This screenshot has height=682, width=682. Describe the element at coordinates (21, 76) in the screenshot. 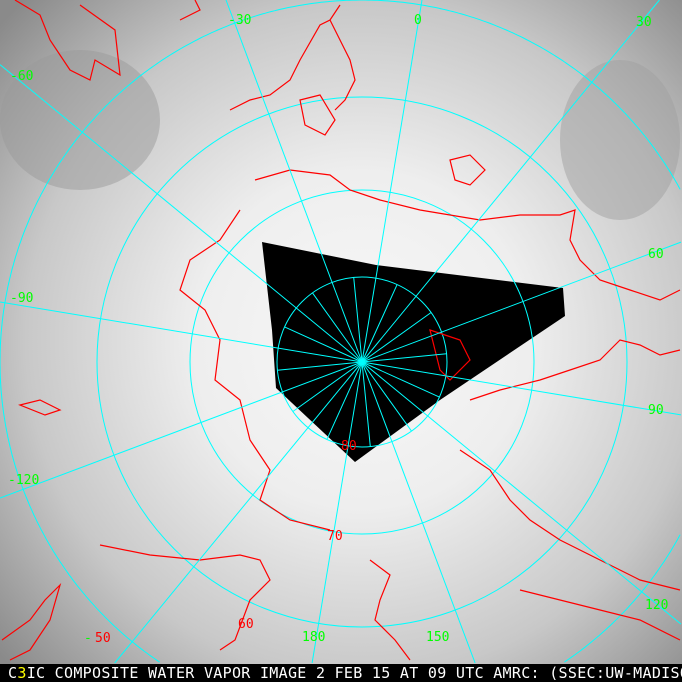

I see `longitude-label: -60` at that location.